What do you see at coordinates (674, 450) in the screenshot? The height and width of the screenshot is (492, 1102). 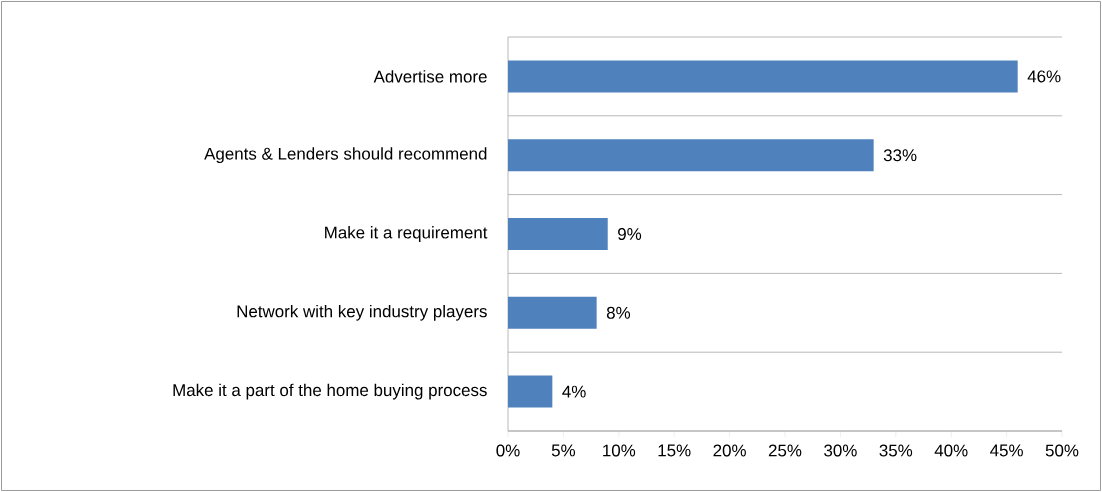 I see `x-tick-label: 15%` at bounding box center [674, 450].